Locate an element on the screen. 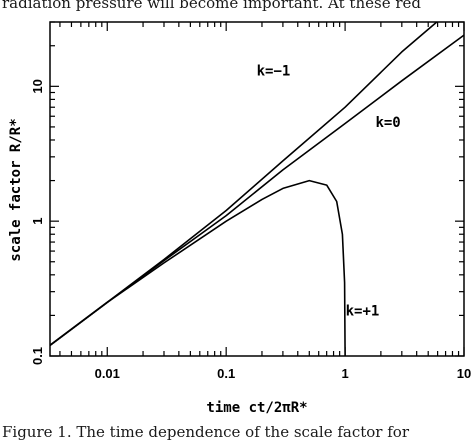 Image resolution: width=474 pixels, height=441 pixels. y-tick-label: 1 is located at coordinates (37, 221).